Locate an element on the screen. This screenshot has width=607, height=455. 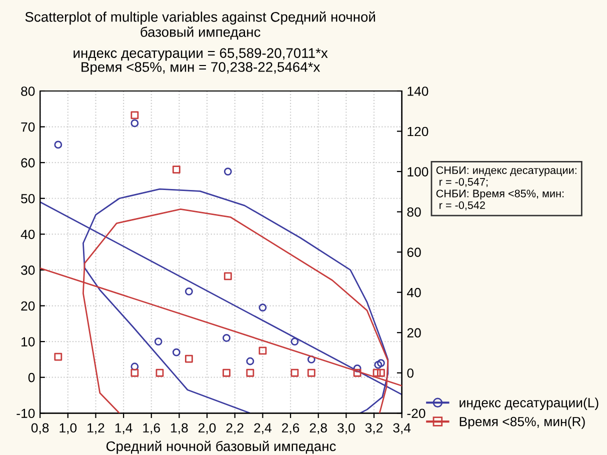
x-tick-label: 3,4 is located at coordinates (402, 428).